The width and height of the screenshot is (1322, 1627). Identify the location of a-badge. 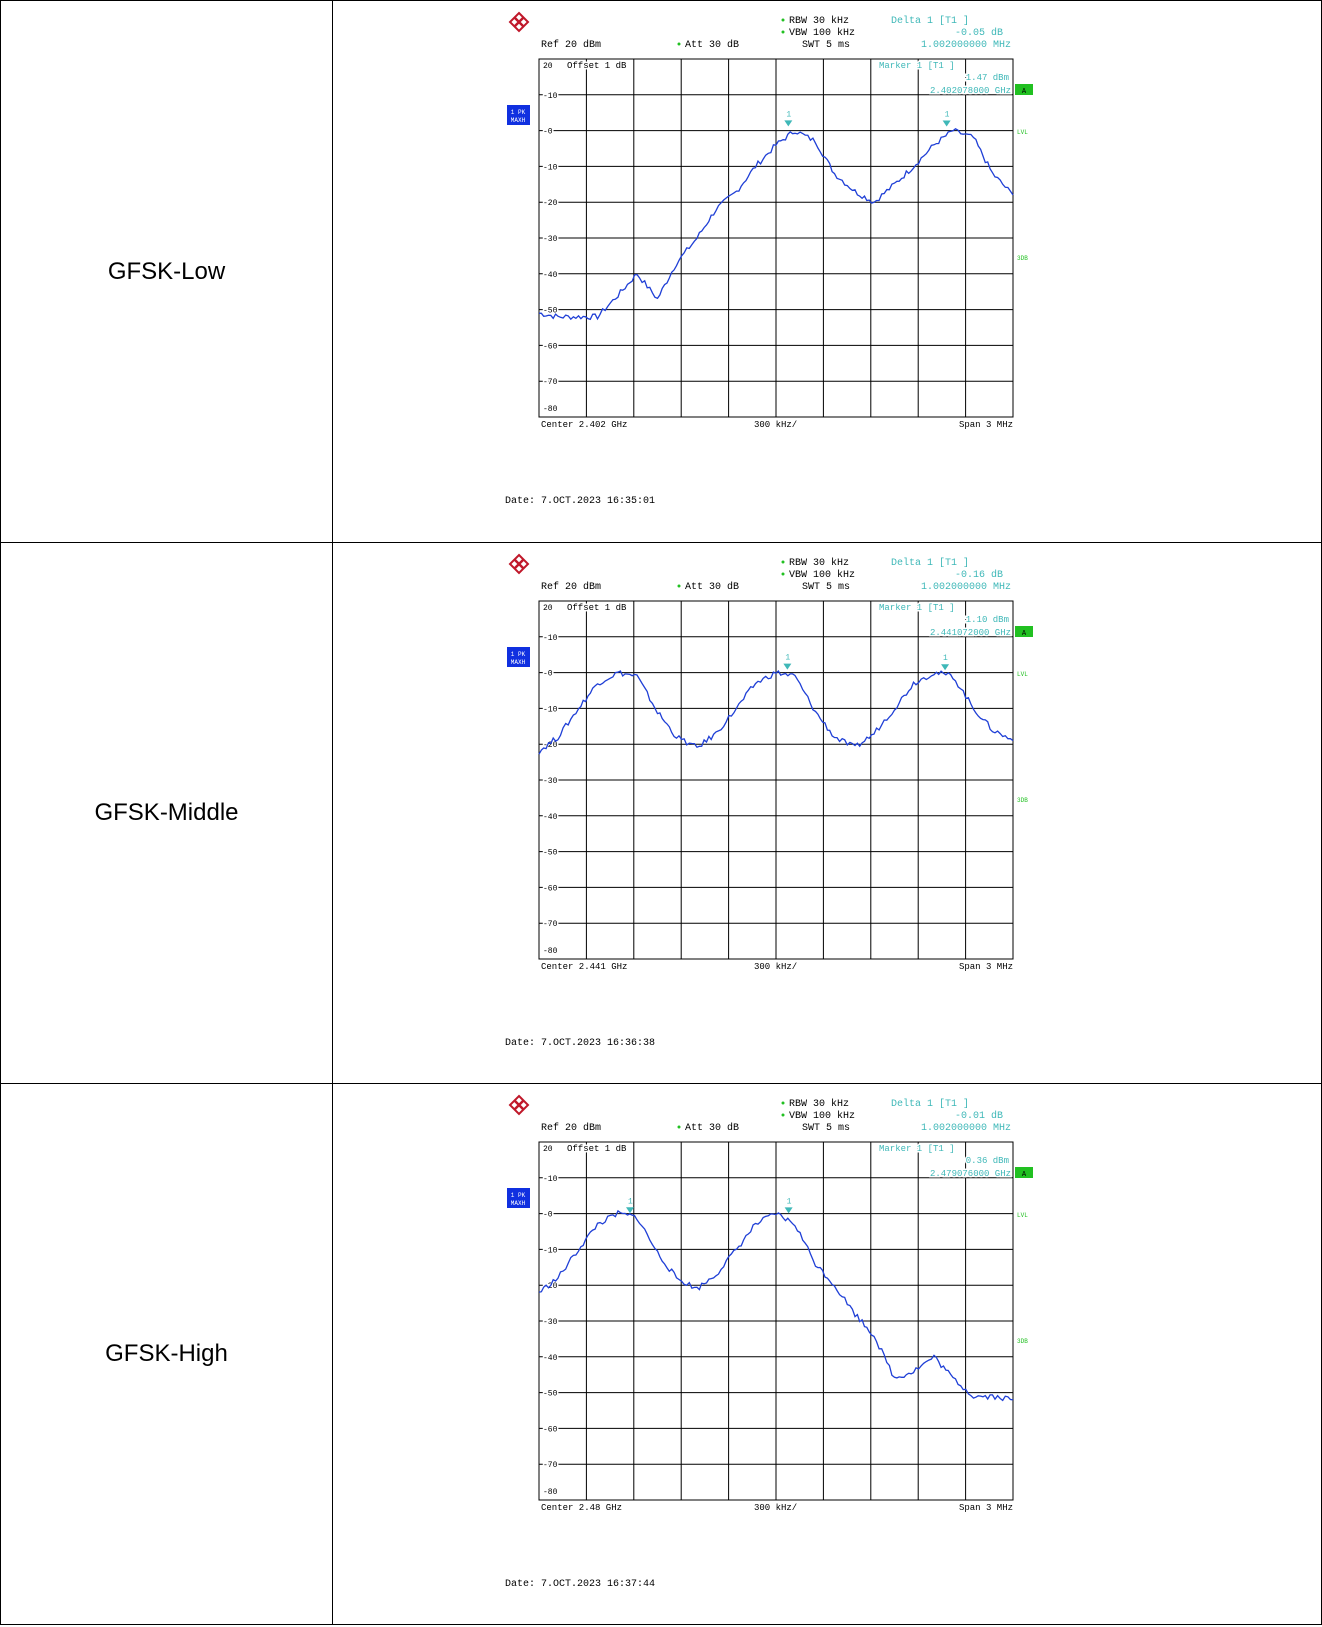
(1024, 631).